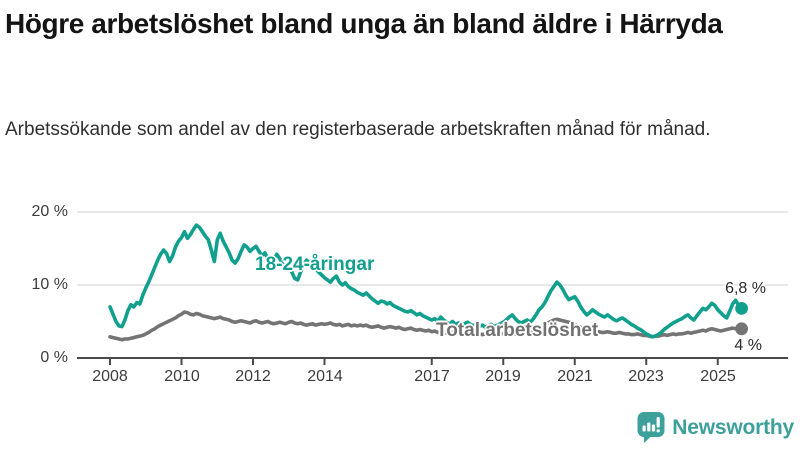  I want to click on x-tick-label: 2019, so click(503, 376).